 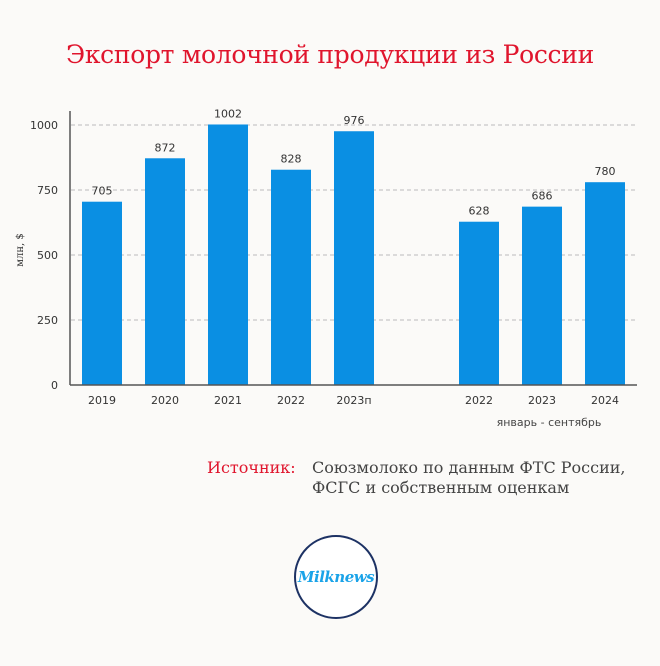 What do you see at coordinates (54, 385) in the screenshot?
I see `y-tick-label: 0` at bounding box center [54, 385].